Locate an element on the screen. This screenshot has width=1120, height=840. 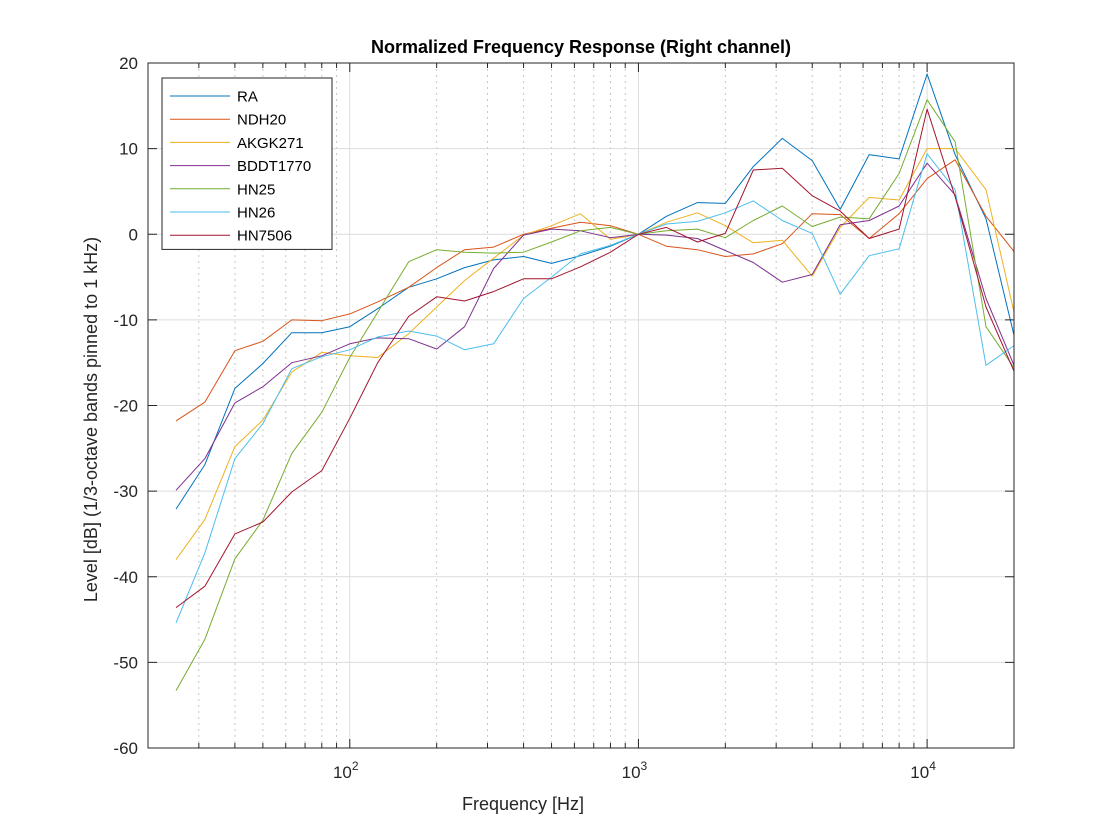
y-tick-label: -20 is located at coordinates (125, 406).